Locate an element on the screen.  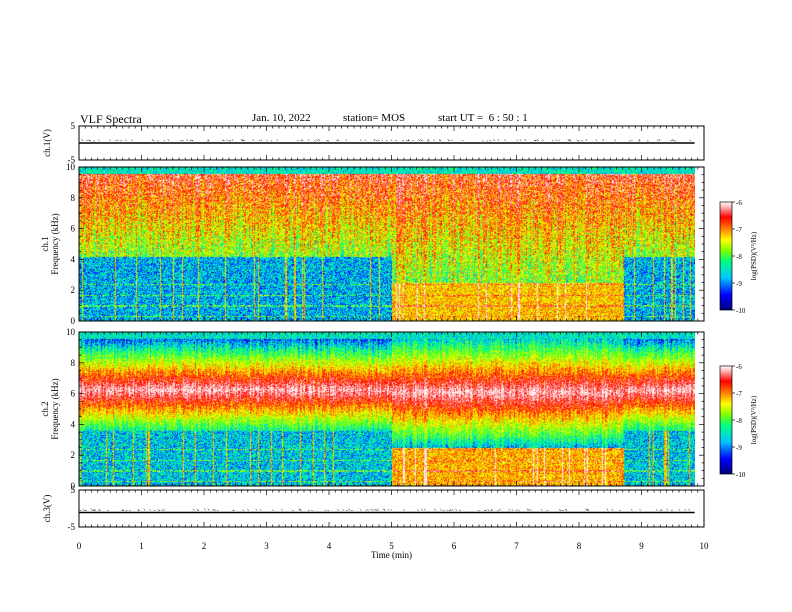
y-tick-label: -5 is located at coordinates (72, 527).